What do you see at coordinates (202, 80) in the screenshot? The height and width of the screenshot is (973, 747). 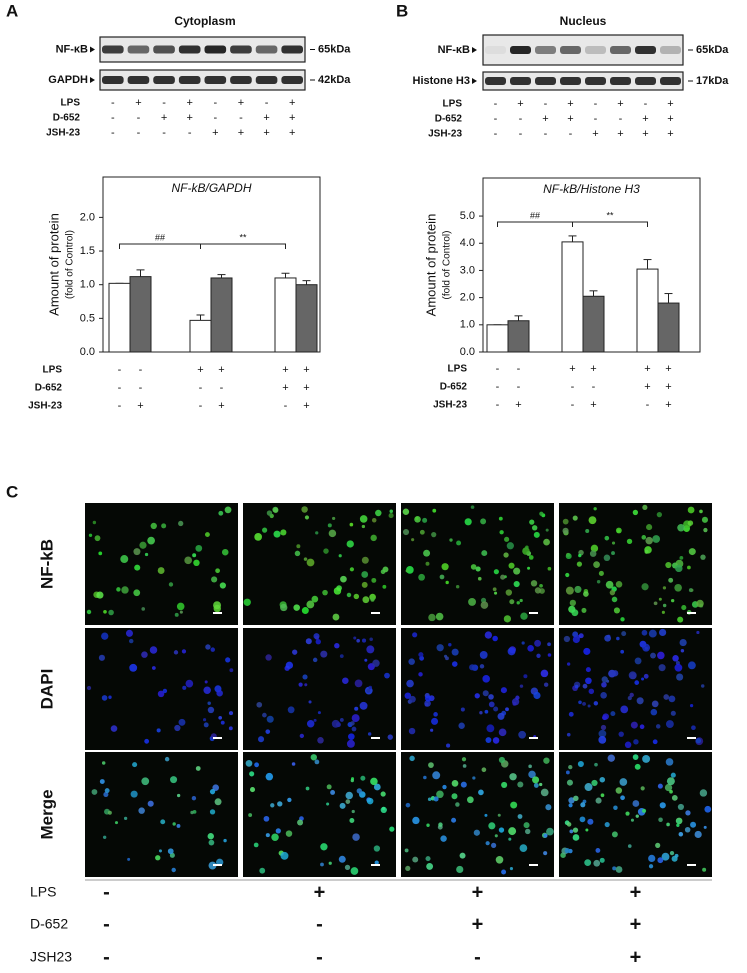 I see `blot-strip` at bounding box center [202, 80].